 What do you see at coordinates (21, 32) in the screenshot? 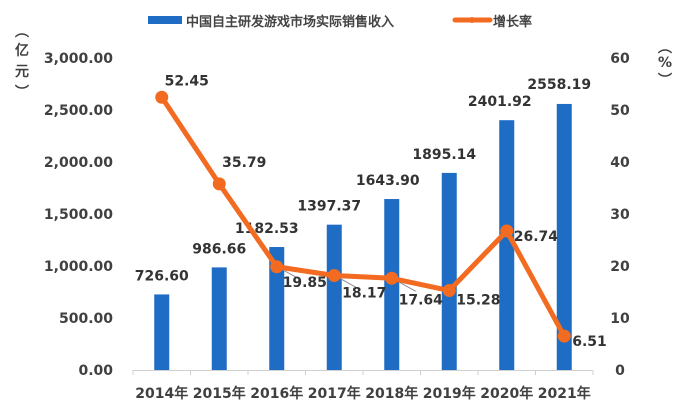
I see `left-unit-char: ︵` at bounding box center [21, 32].